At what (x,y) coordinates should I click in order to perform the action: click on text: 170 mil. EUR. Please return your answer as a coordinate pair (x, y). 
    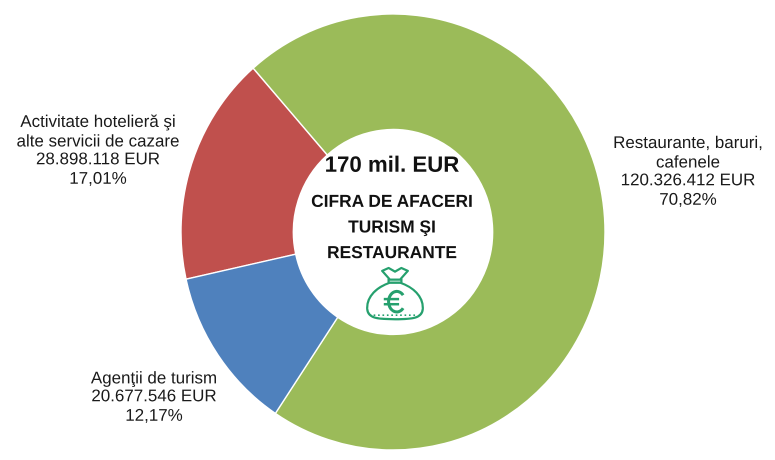
    Looking at the image, I should click on (392, 164).